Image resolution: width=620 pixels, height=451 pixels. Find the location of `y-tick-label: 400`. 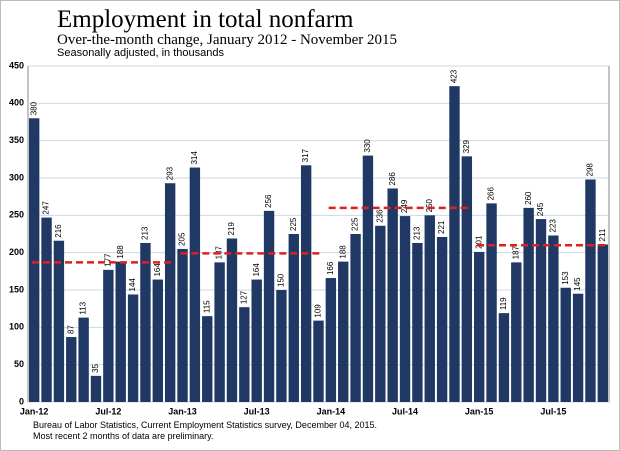

y-tick-label: 400 is located at coordinates (16, 103).